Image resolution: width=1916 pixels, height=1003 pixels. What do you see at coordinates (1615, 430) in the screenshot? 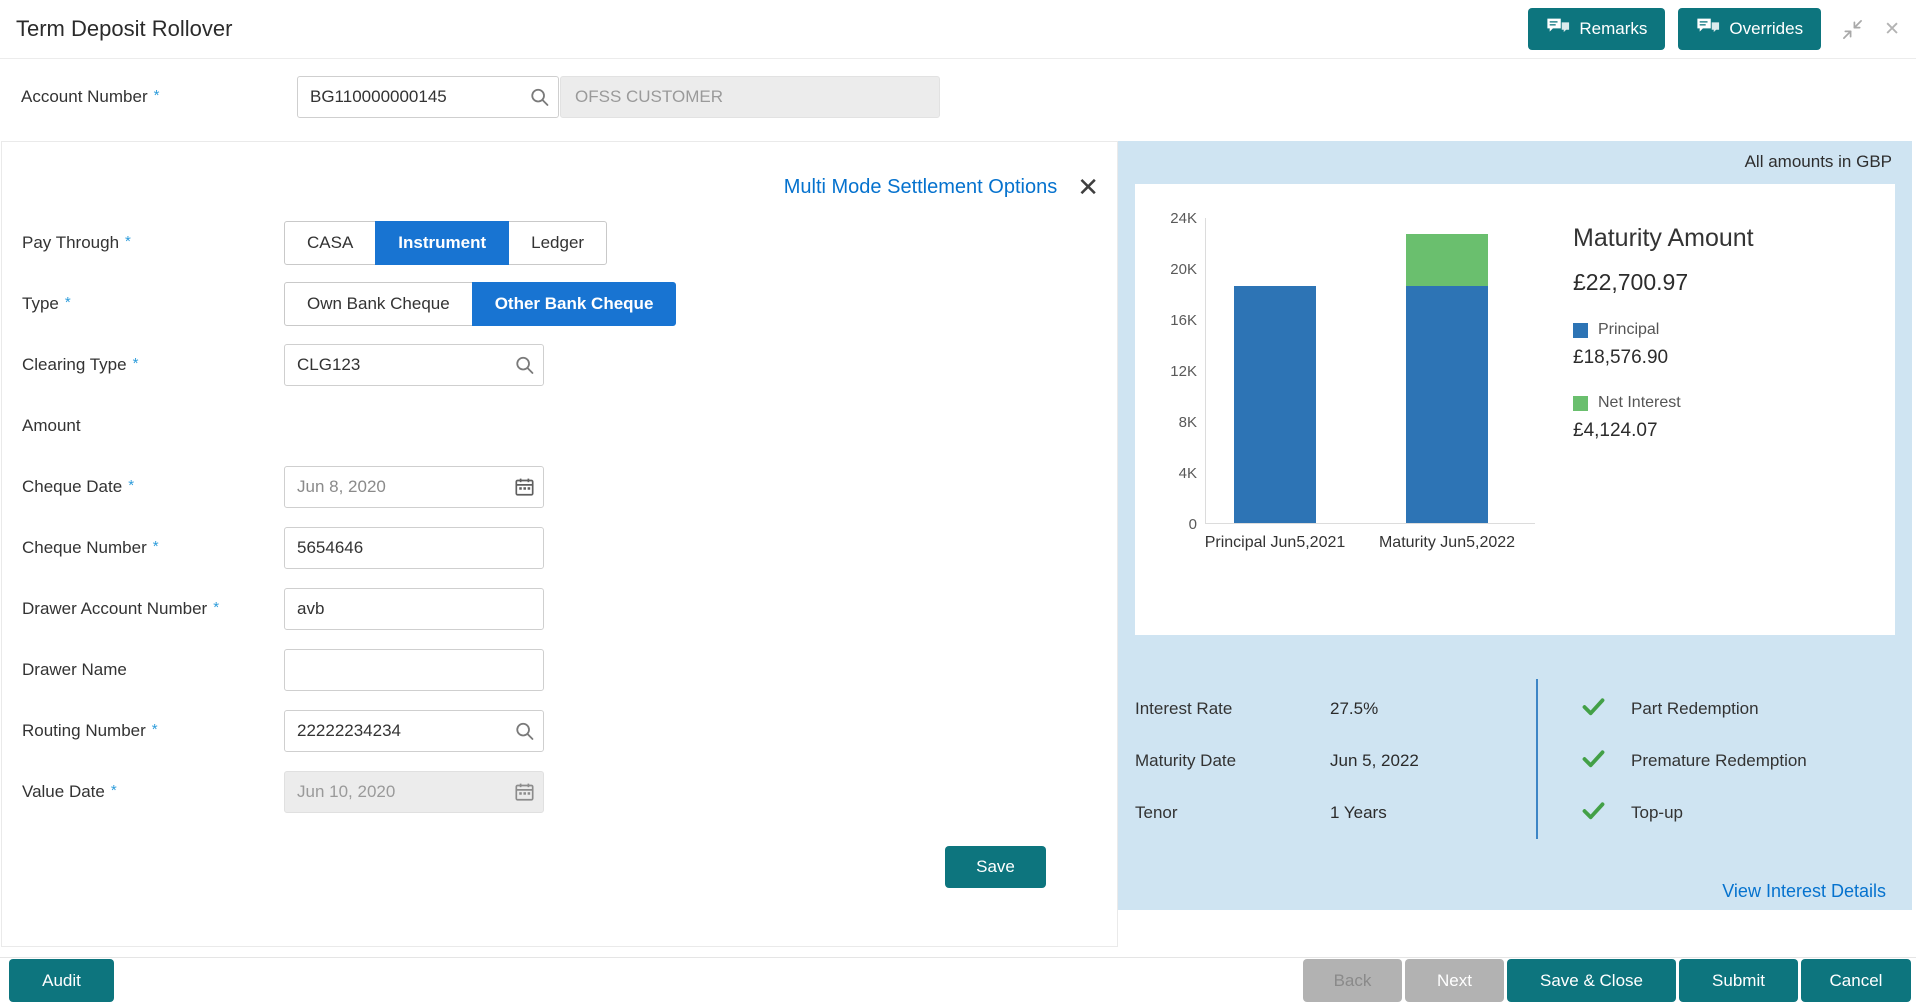
I see `net-interest-value: £4,124.07` at bounding box center [1615, 430].